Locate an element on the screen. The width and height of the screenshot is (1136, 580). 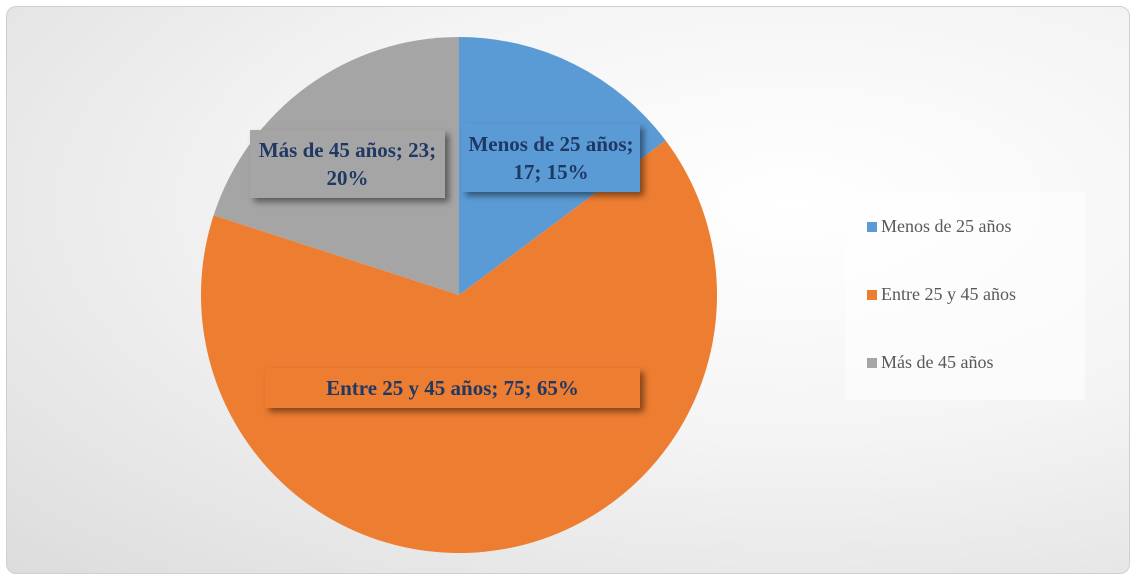
legend-item: Más de 45 años is located at coordinates (930, 362).